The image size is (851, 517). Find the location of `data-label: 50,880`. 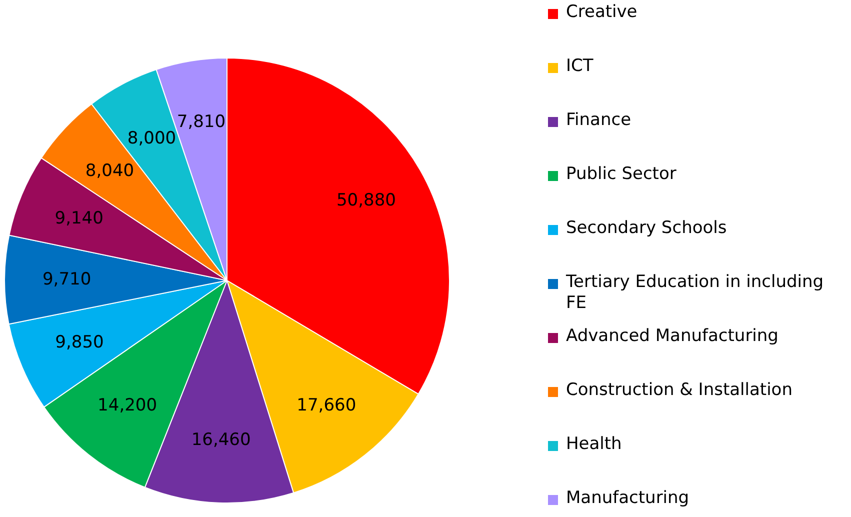

data-label: 50,880 is located at coordinates (366, 200).